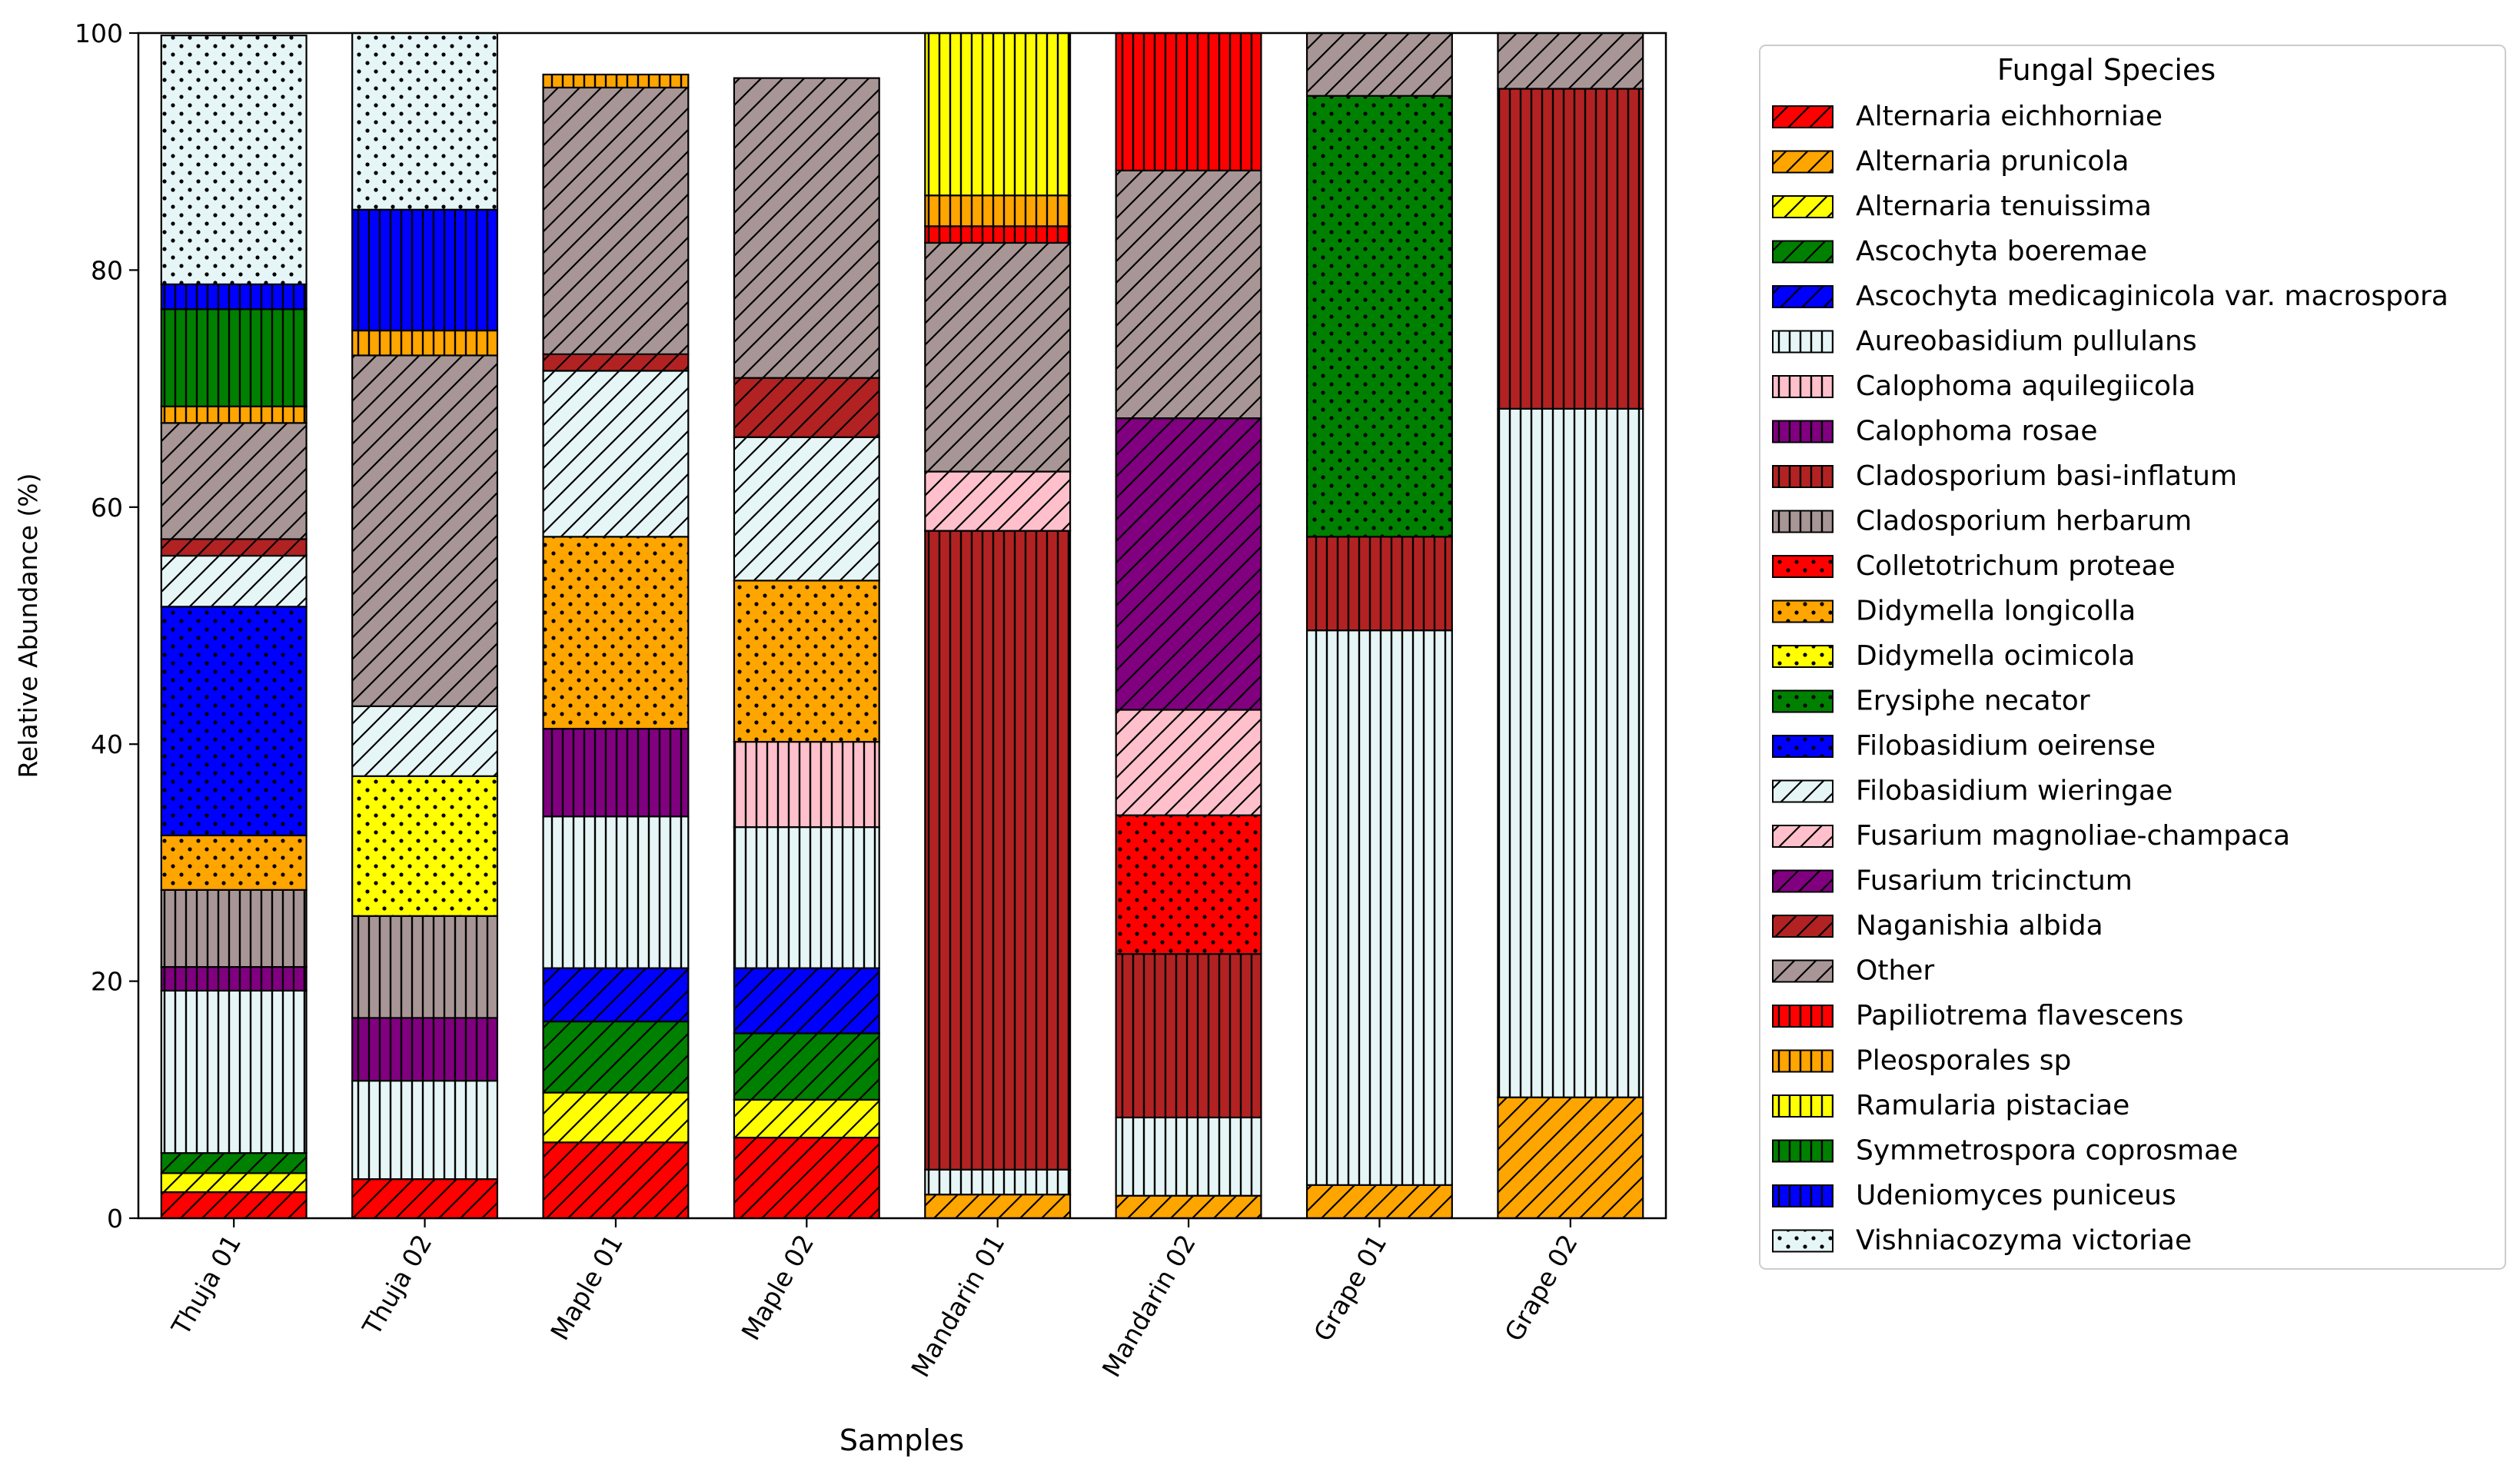 Image resolution: width=2520 pixels, height=1478 pixels. Describe the element at coordinates (1996, 611) in the screenshot. I see `legend-label: Didymella longicolla` at that location.